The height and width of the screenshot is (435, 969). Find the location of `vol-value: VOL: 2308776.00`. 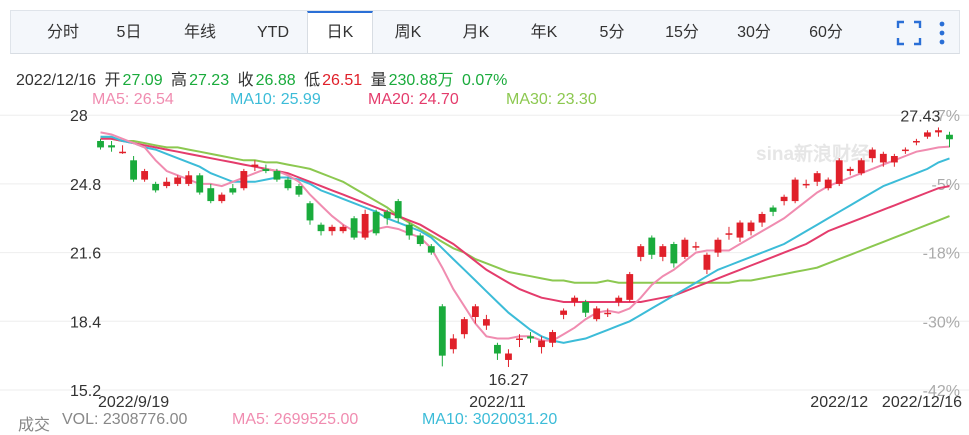

vol-value: VOL: 2308776.00 is located at coordinates (125, 419).